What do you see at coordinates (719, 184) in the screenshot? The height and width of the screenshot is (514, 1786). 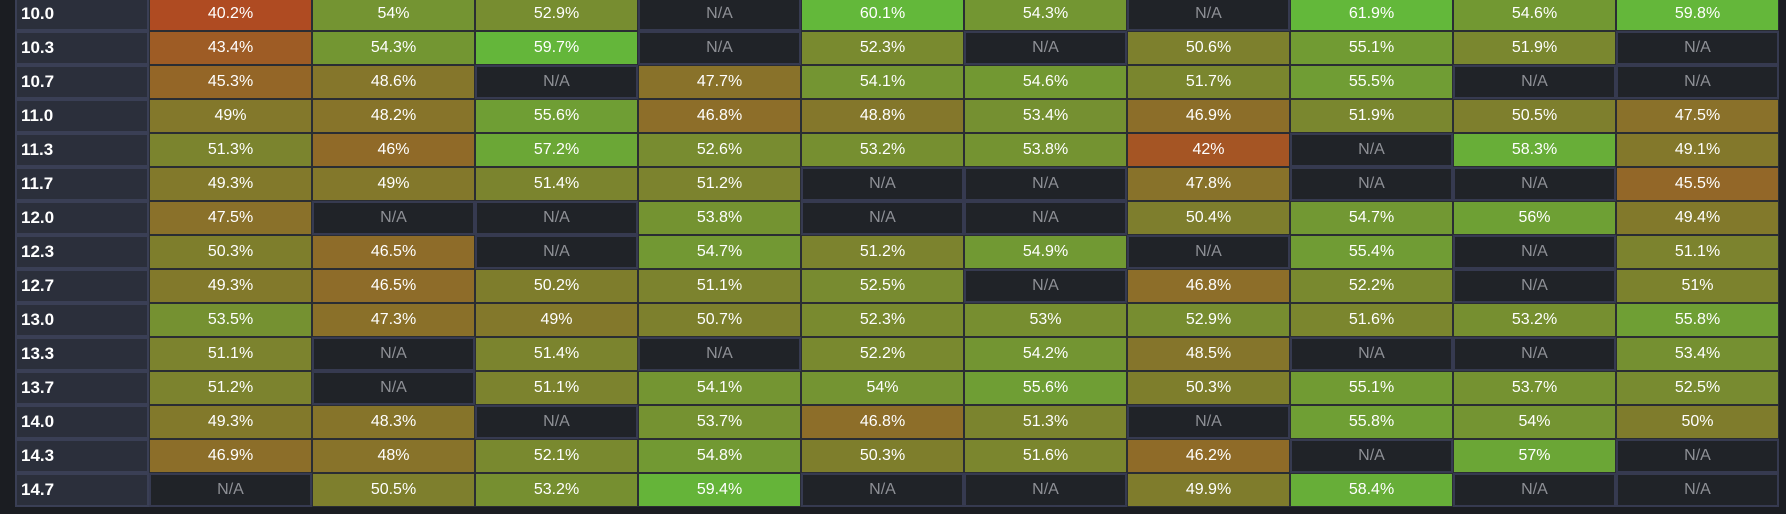 I see `heatmap-cell: 51.2%` at bounding box center [719, 184].